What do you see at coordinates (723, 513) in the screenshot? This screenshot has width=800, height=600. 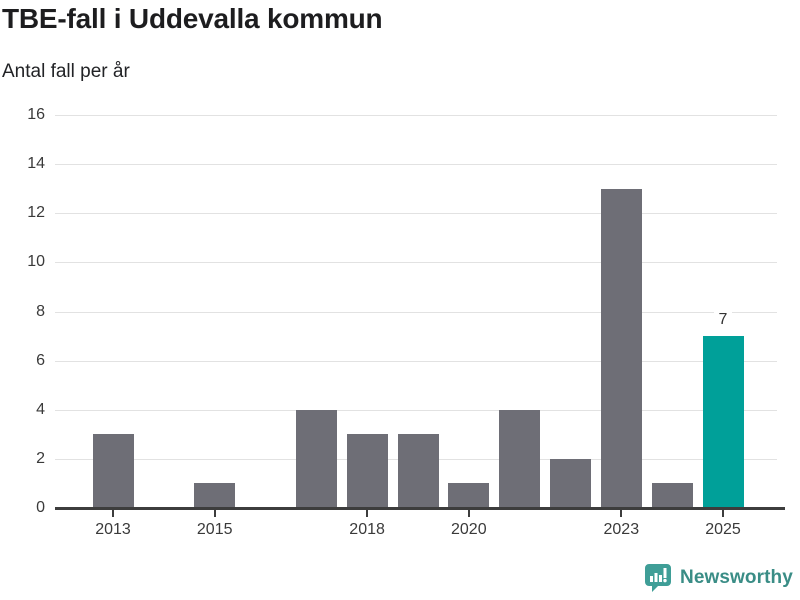 I see `x-axis-tick-2025` at bounding box center [723, 513].